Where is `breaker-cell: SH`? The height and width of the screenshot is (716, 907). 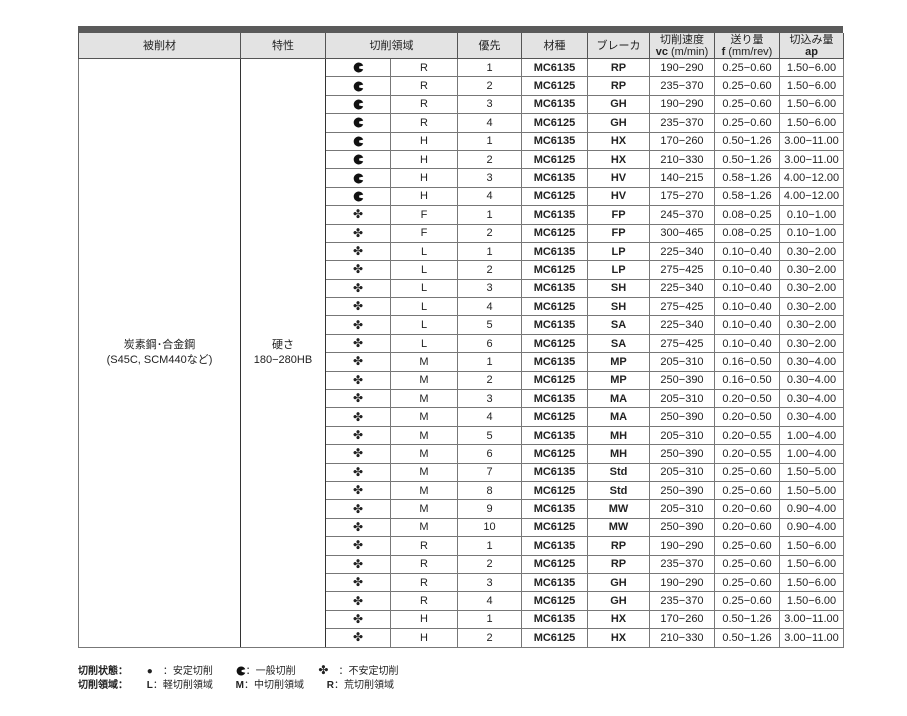
breaker-cell: SH is located at coordinates (618, 307).